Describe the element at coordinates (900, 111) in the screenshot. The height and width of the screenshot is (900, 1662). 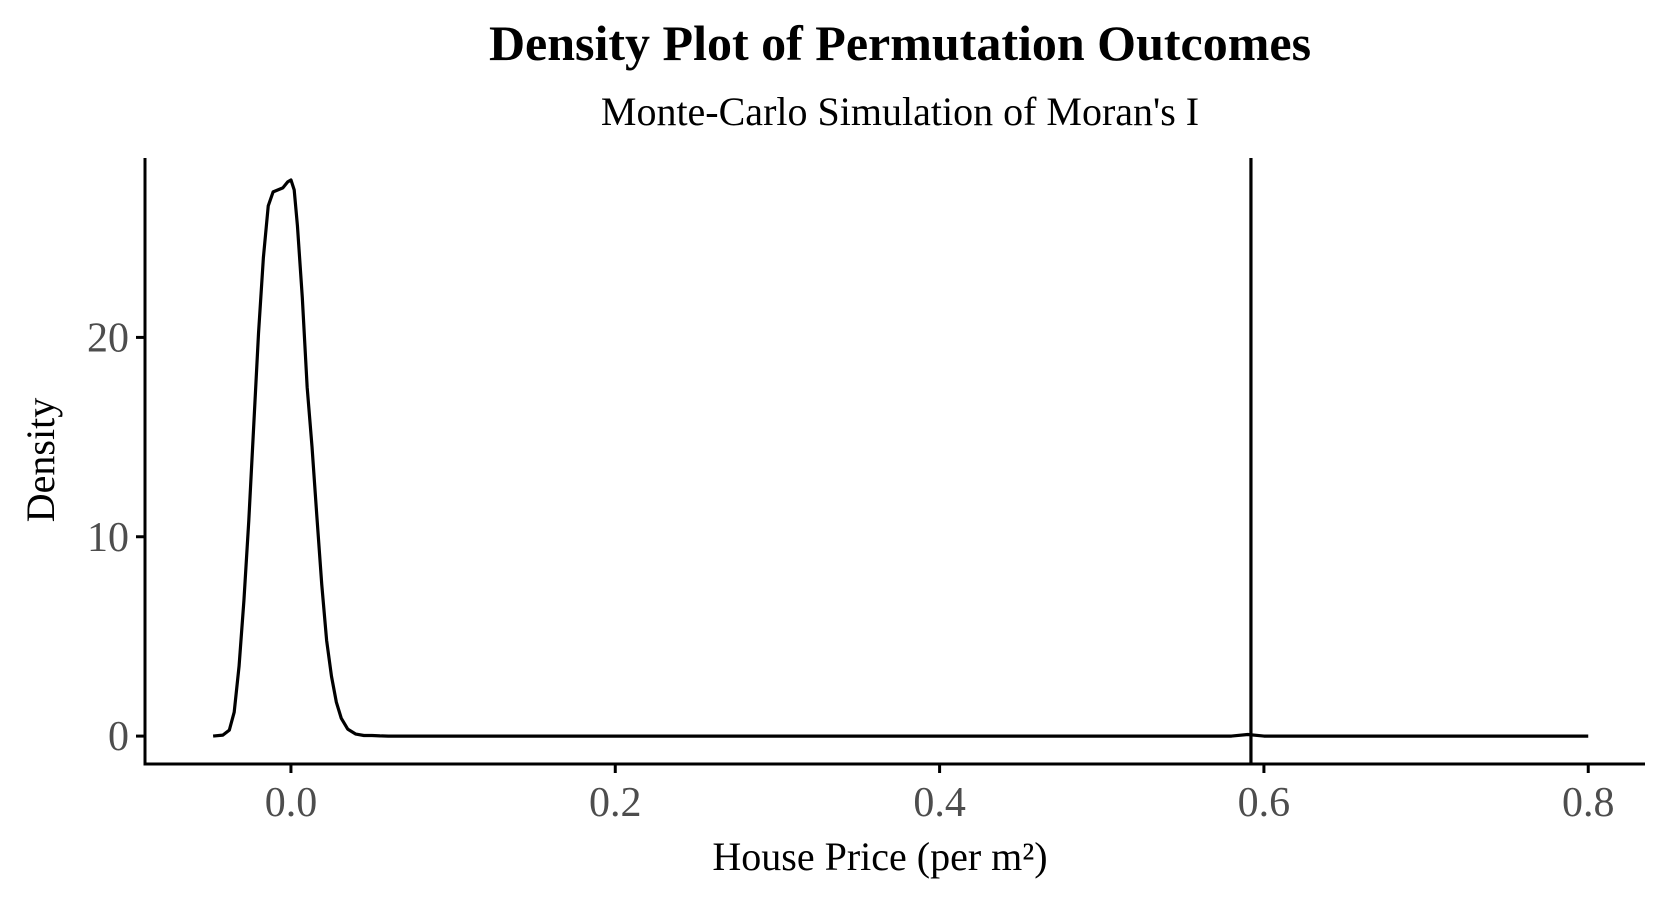
I see `chart-subtitle: Monte-Carlo Simulation of Moran's I` at that location.